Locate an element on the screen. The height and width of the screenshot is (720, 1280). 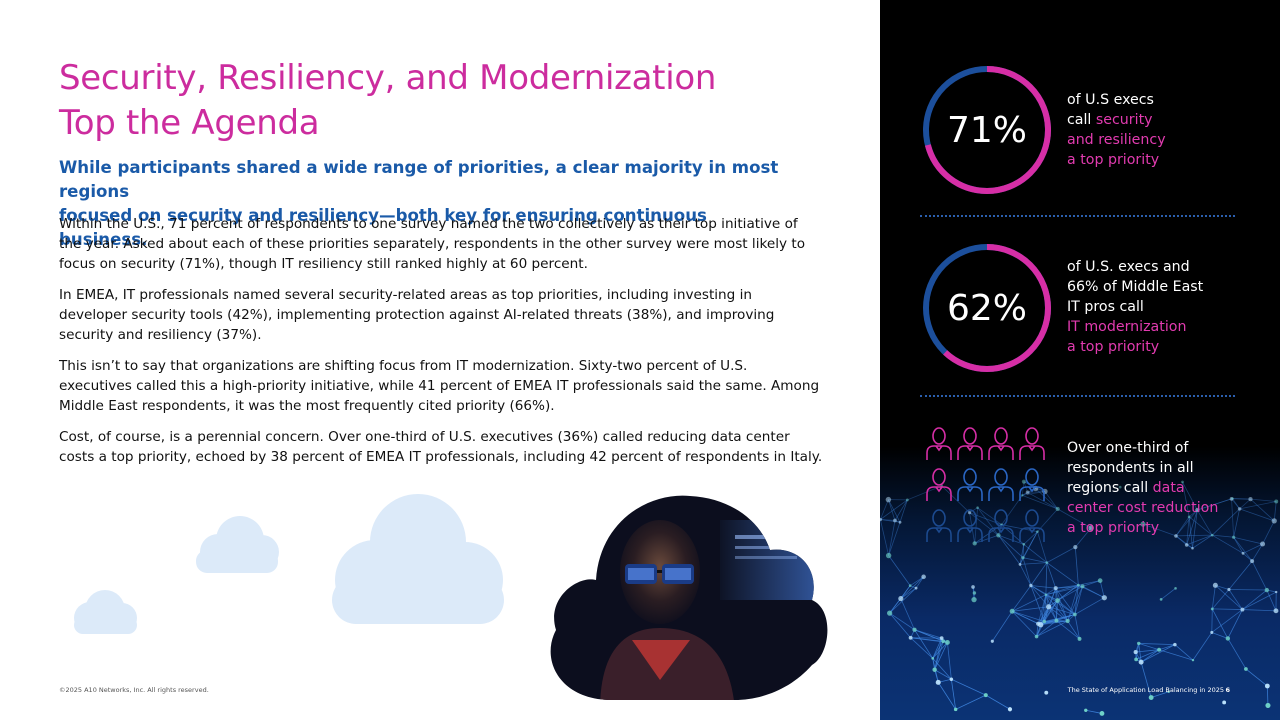
cloud-small-left is located at coordinates (105, 612).